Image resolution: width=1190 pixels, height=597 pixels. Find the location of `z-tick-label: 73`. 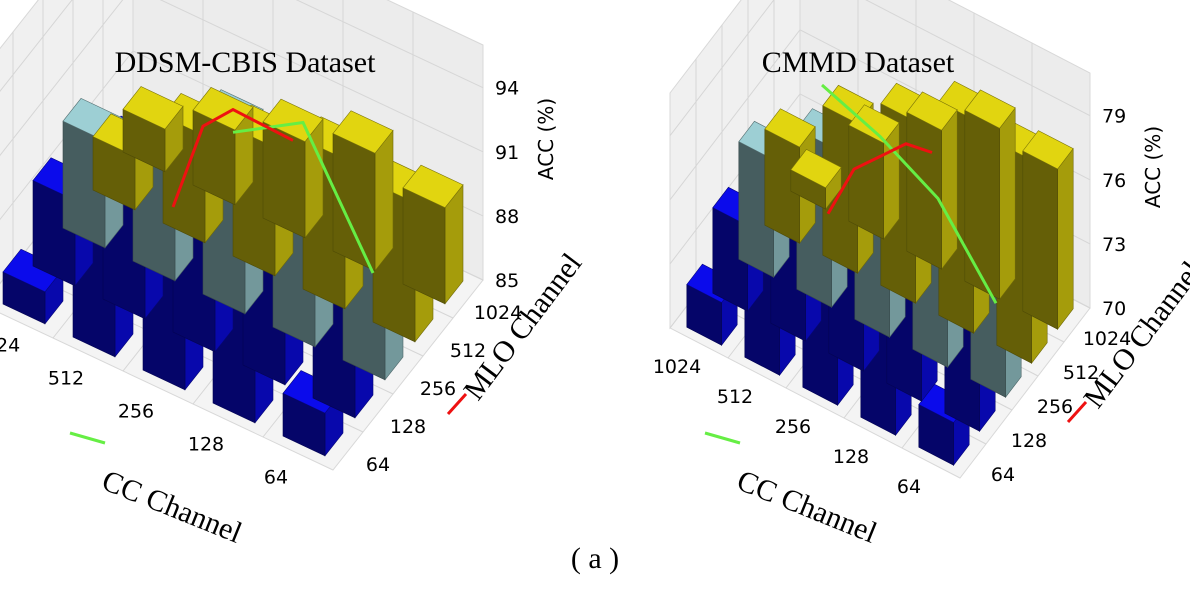

z-tick-label: 73 is located at coordinates (1114, 245).